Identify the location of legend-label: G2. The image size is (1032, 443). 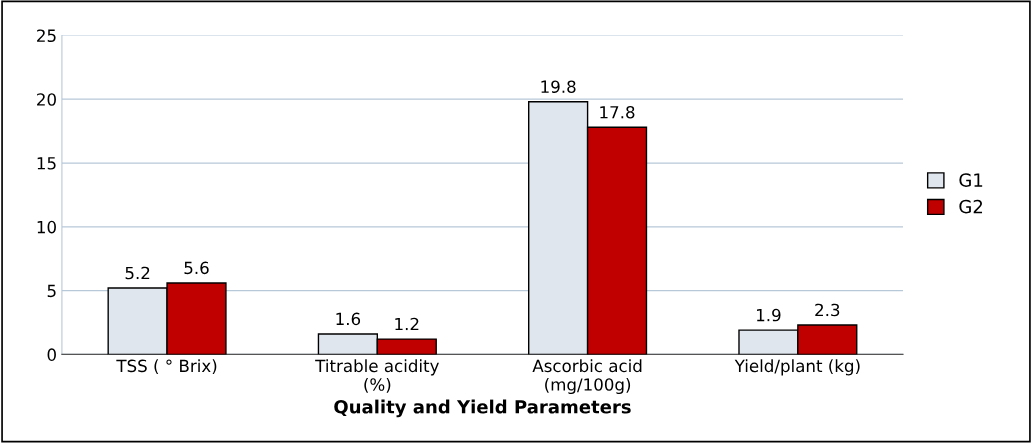
(971, 206).